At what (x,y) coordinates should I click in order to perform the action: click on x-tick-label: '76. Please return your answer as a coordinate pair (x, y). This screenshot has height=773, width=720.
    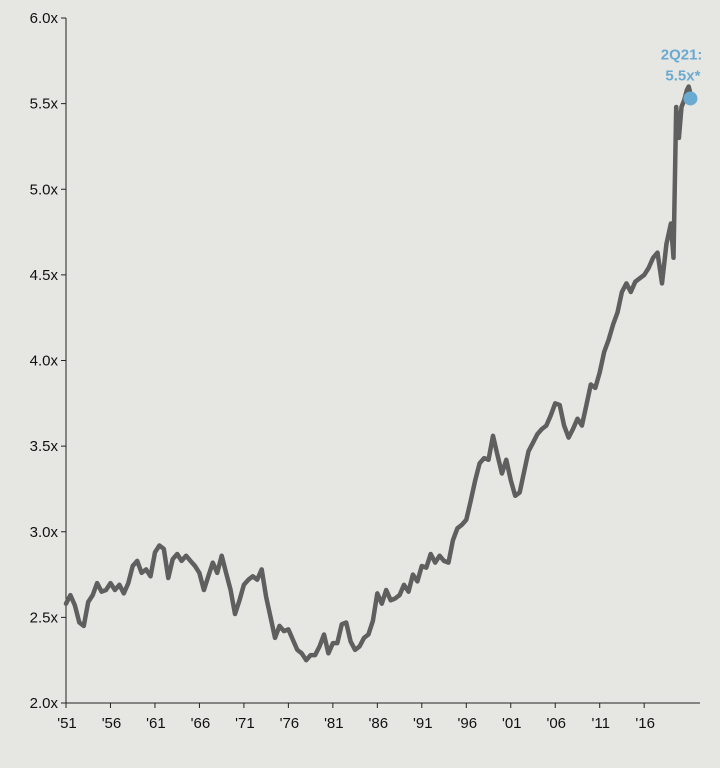
    Looking at the image, I should click on (290, 723).